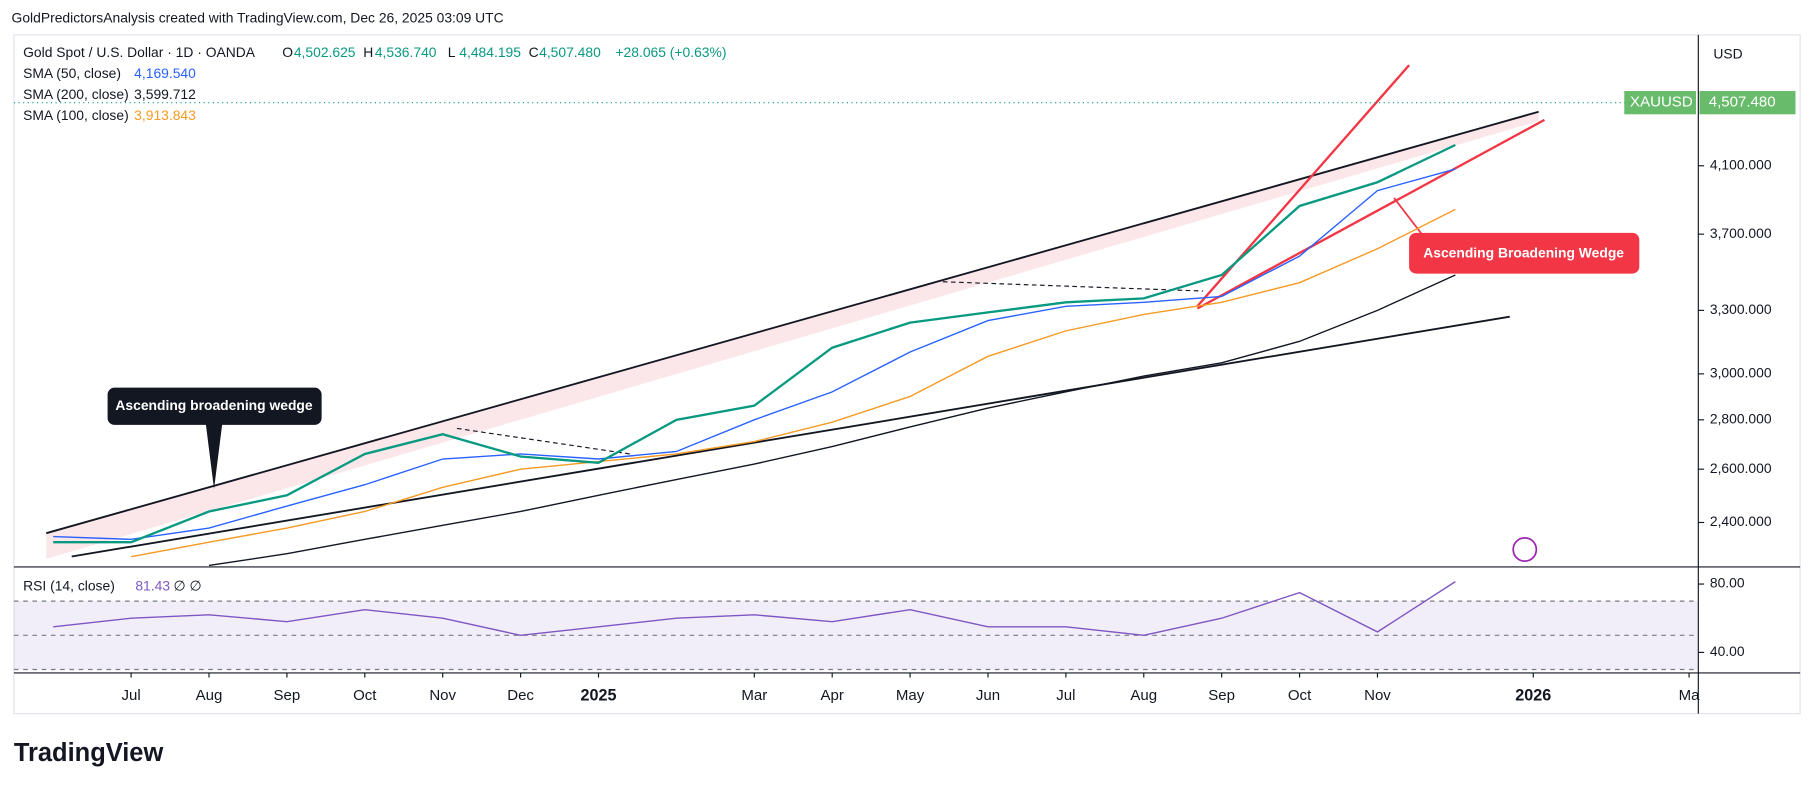 Image resolution: width=1814 pixels, height=787 pixels. What do you see at coordinates (1409, 218) in the screenshot?
I see `callout-pointer` at bounding box center [1409, 218].